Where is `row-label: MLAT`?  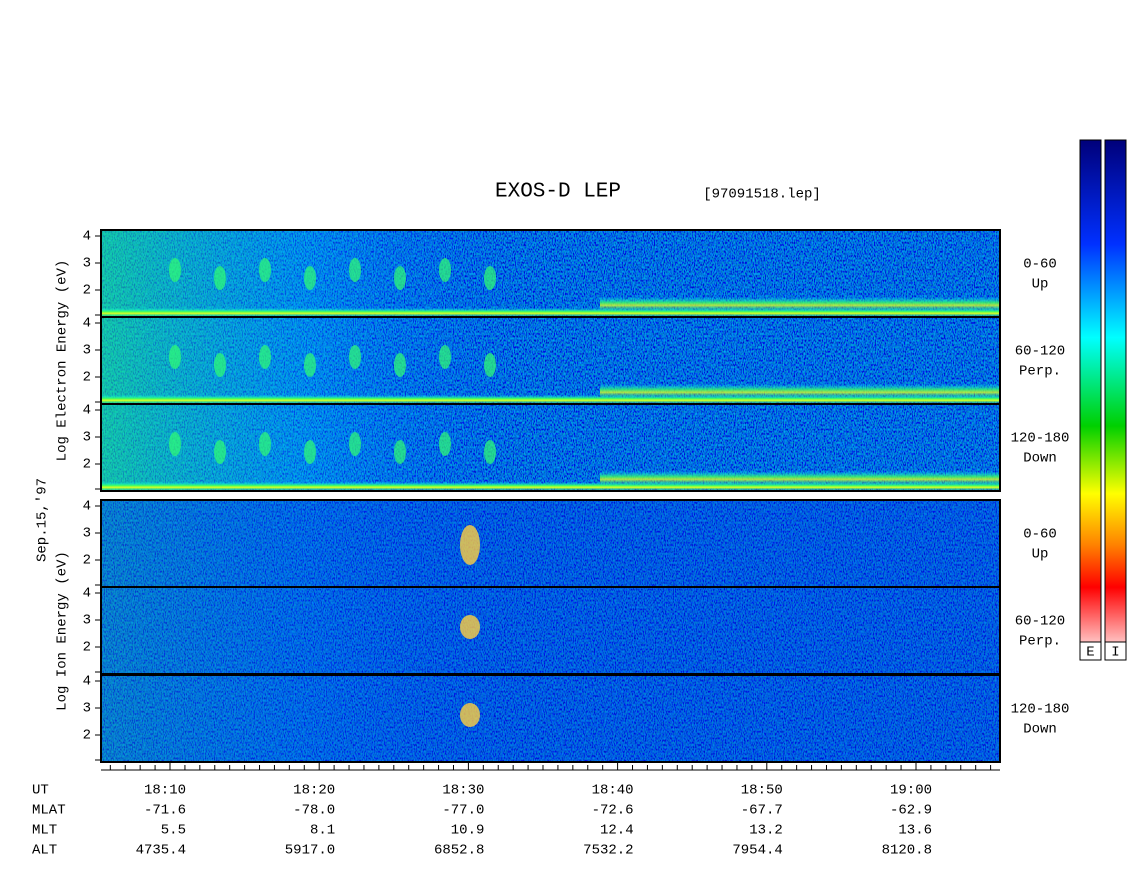 row-label: MLAT is located at coordinates (49, 811).